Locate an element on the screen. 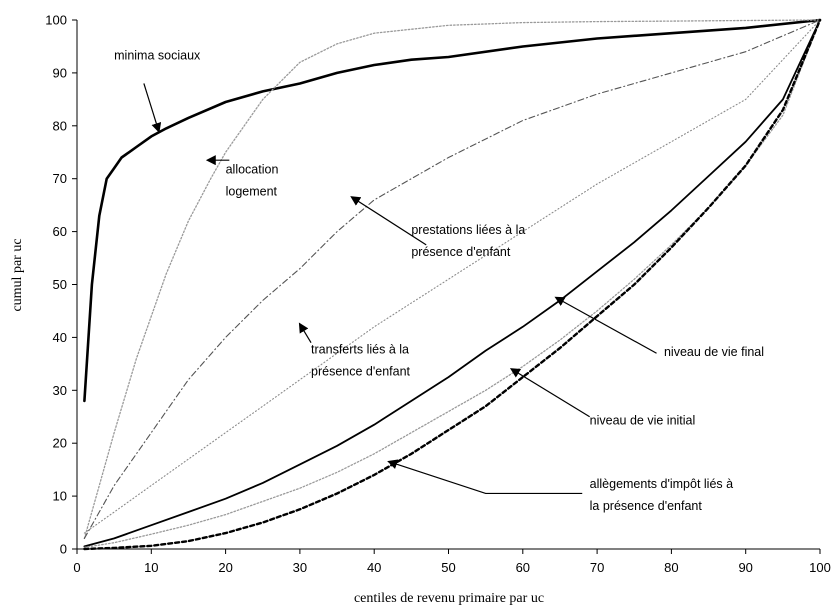  annotation-arrow-transferts is located at coordinates (305, 332).